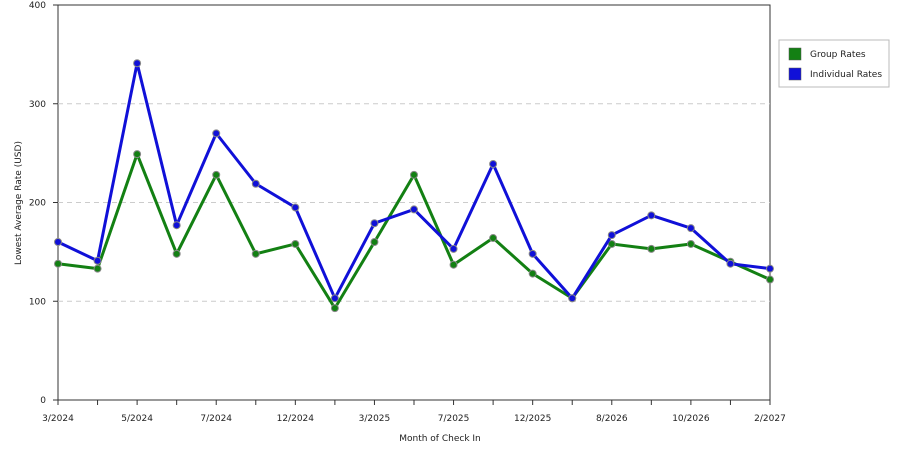  What do you see at coordinates (216, 419) in the screenshot?
I see `x-tick-label: 7/2024` at bounding box center [216, 419].